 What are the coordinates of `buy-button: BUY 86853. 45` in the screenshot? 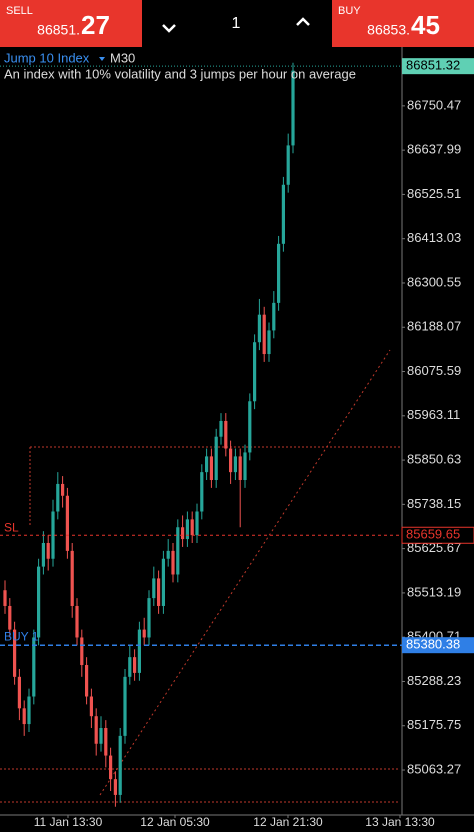 It's located at (403, 23).